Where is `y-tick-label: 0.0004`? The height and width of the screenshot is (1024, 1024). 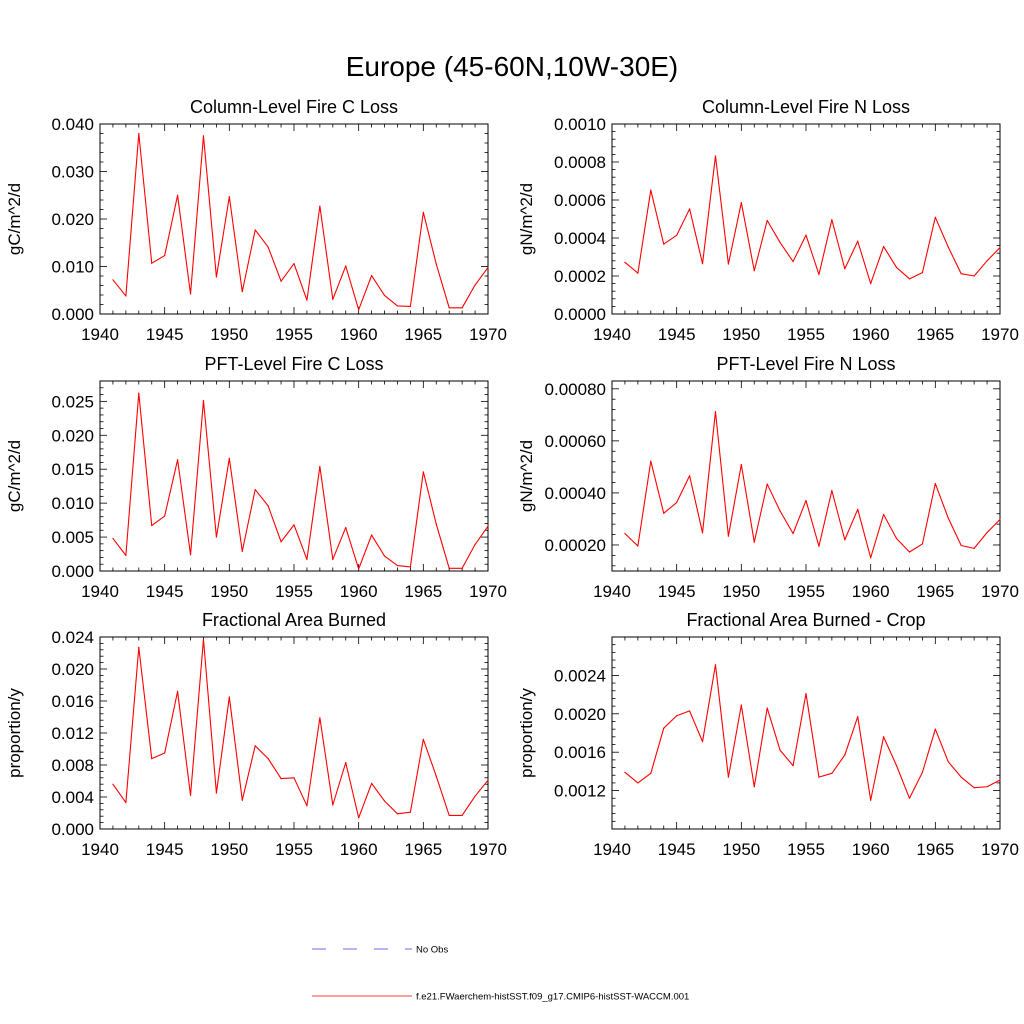 y-tick-label: 0.0004 is located at coordinates (580, 238).